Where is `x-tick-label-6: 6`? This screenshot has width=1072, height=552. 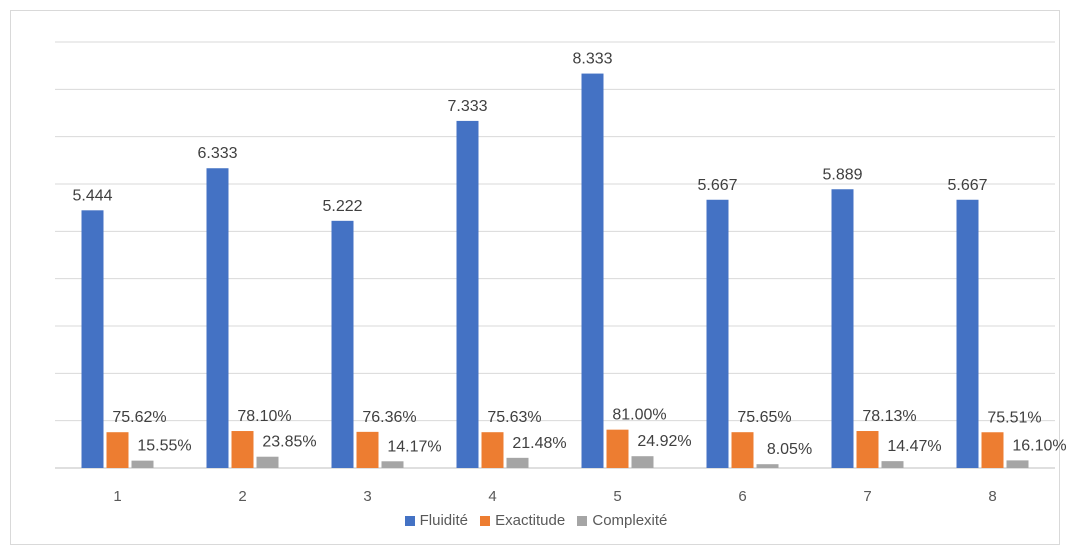
x-tick-label-6: 6 is located at coordinates (742, 496).